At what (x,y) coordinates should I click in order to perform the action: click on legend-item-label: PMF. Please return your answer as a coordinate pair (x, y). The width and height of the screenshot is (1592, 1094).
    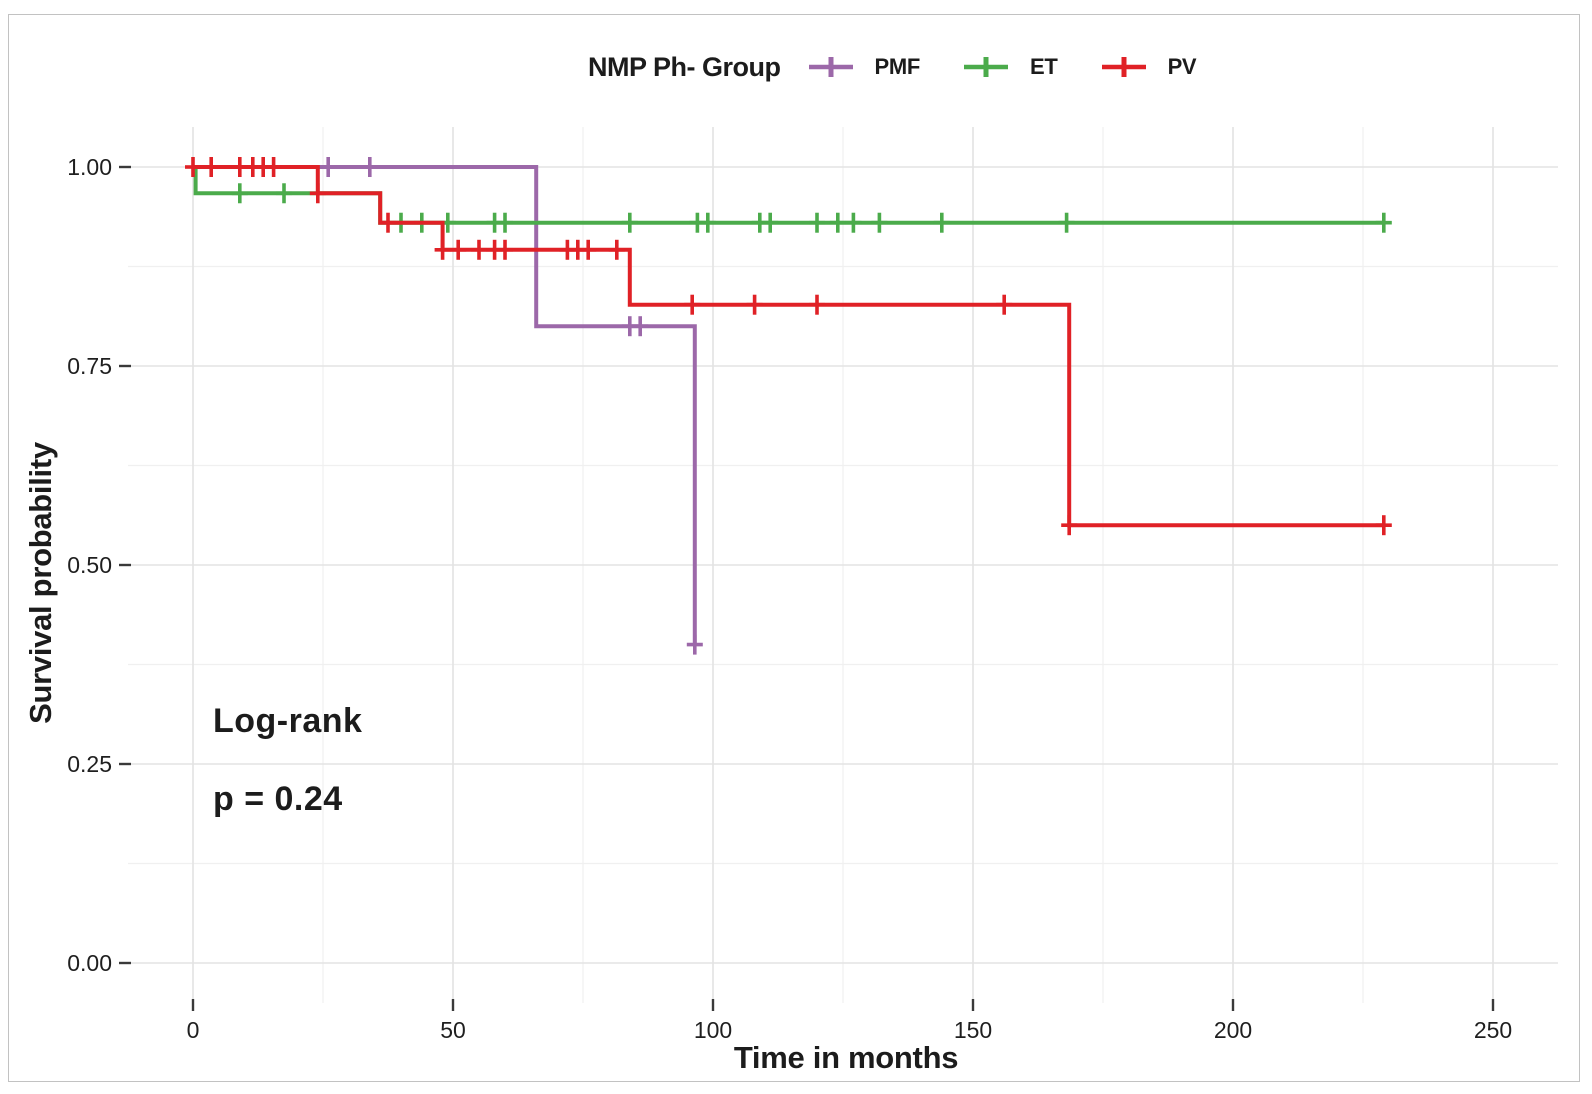
    Looking at the image, I should click on (897, 66).